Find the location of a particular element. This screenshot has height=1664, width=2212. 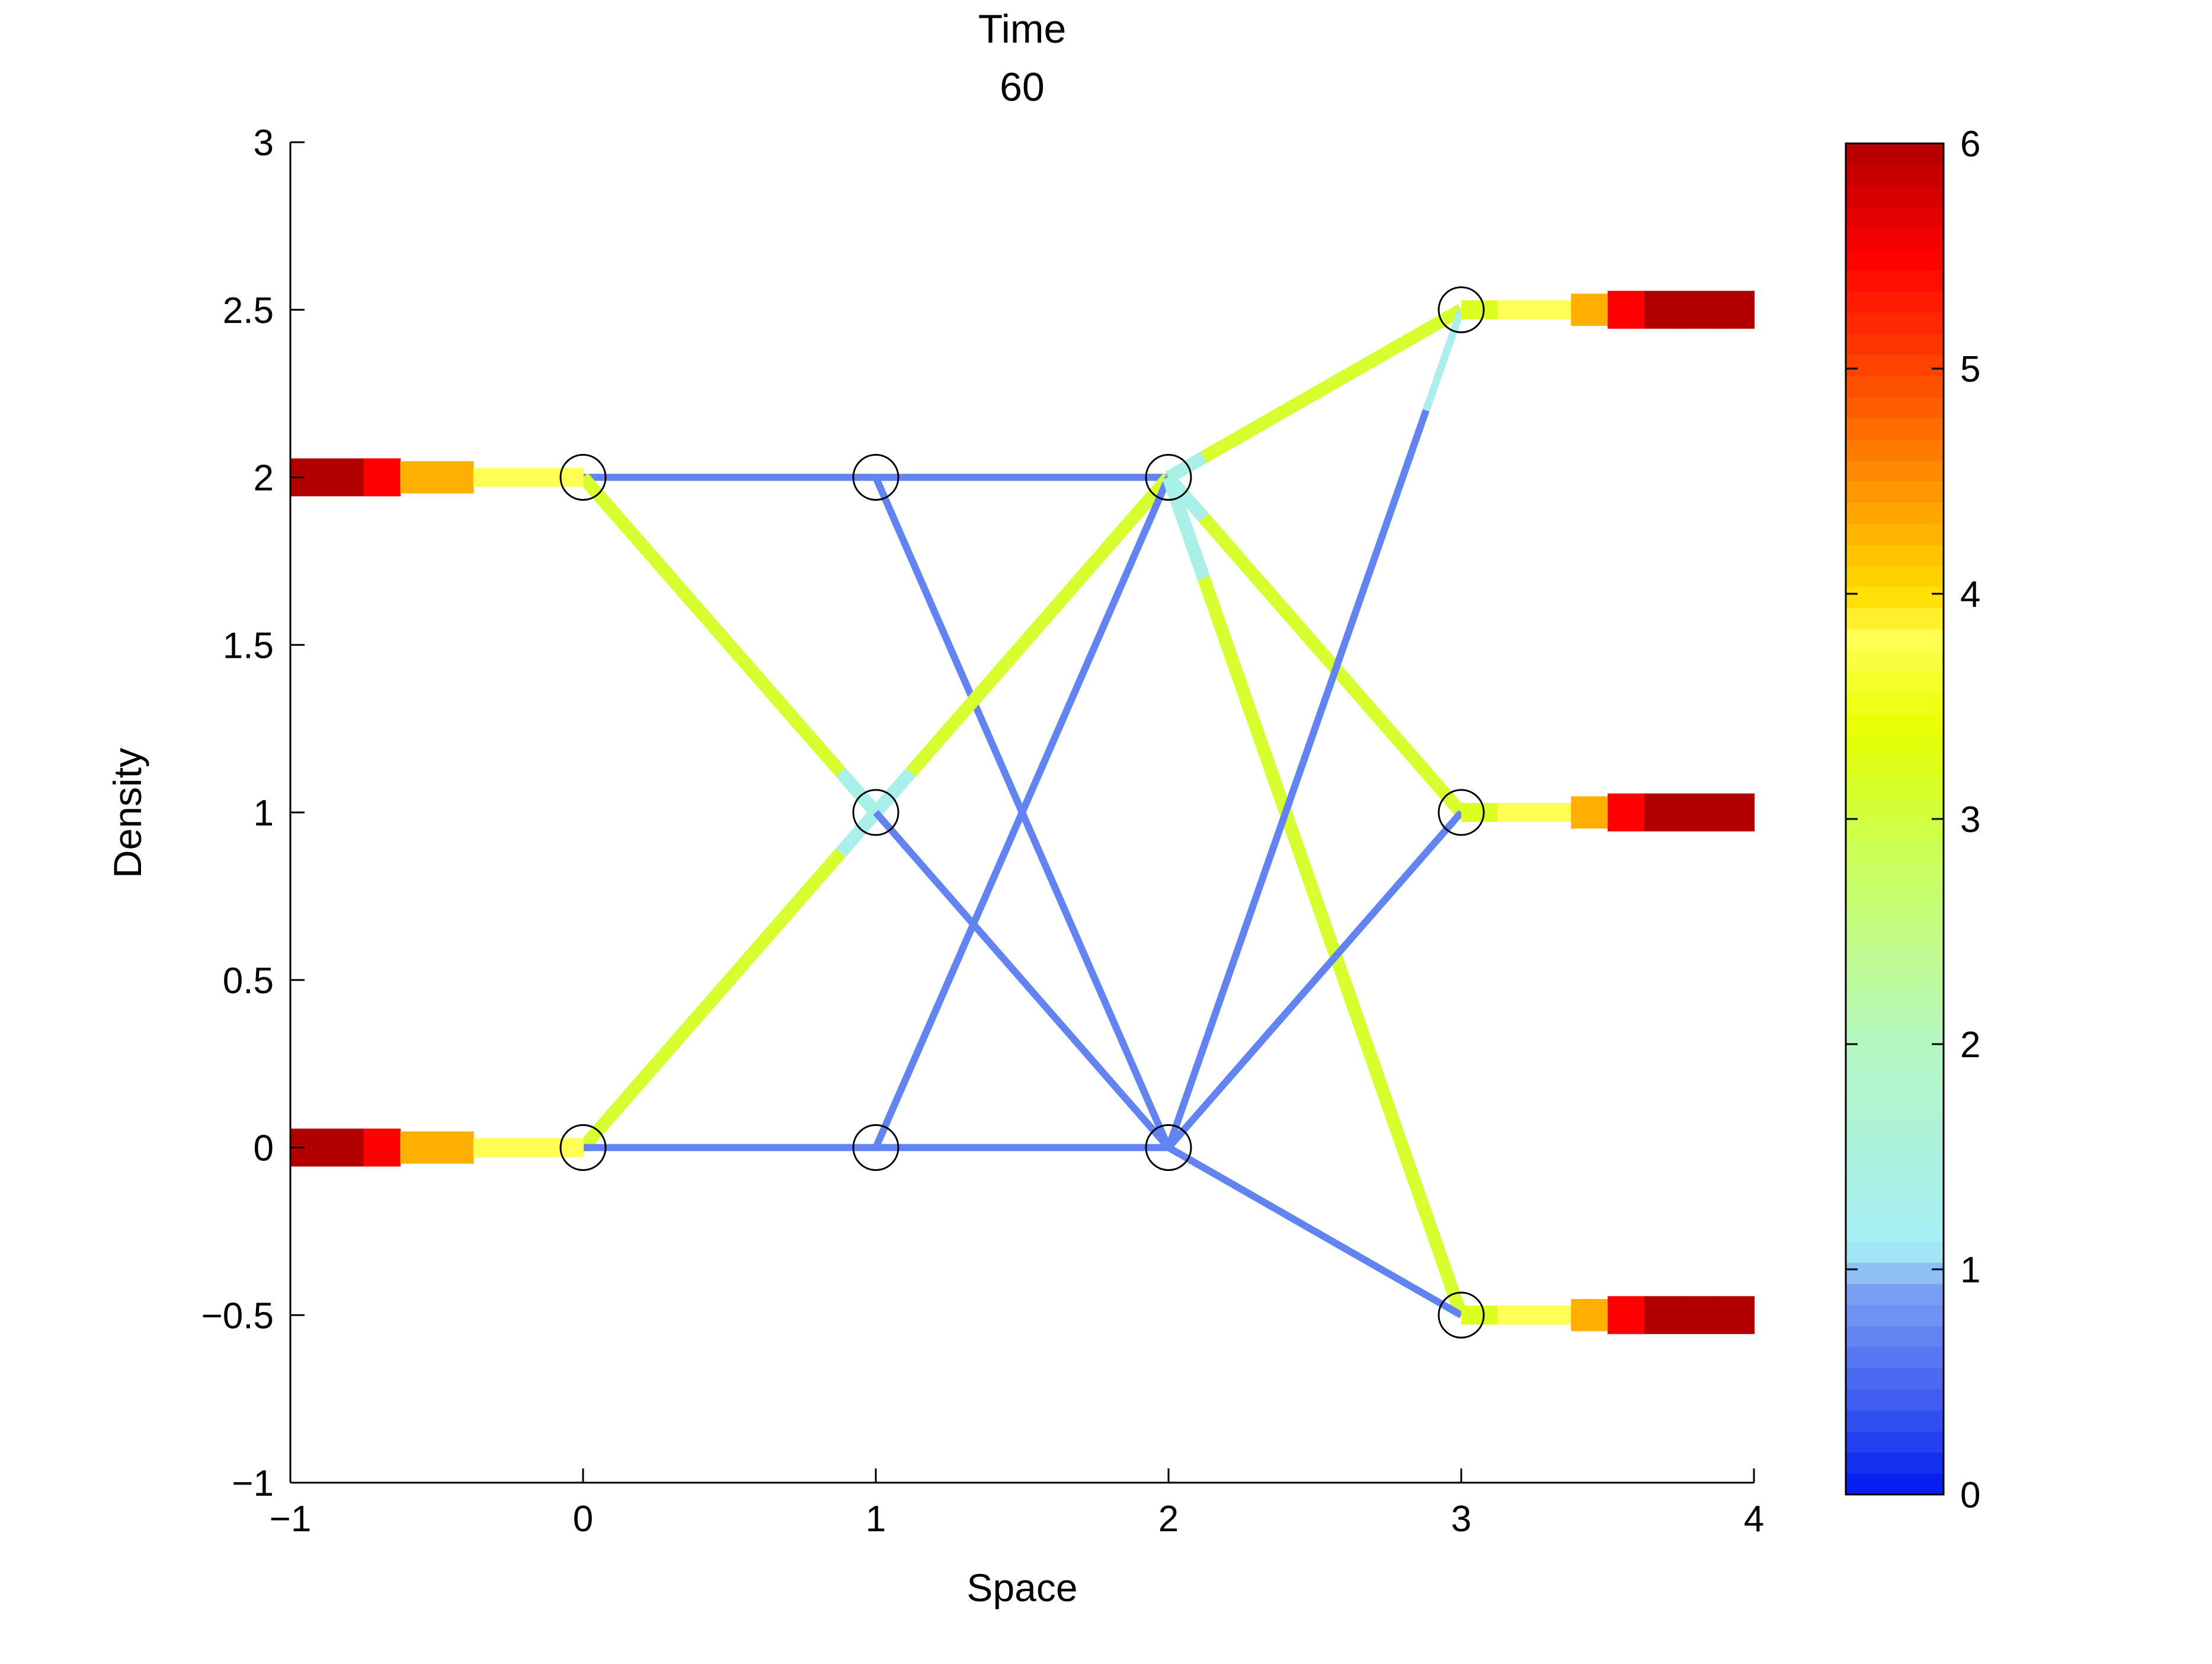

y-tick-label-2: 0 is located at coordinates (264, 1148).